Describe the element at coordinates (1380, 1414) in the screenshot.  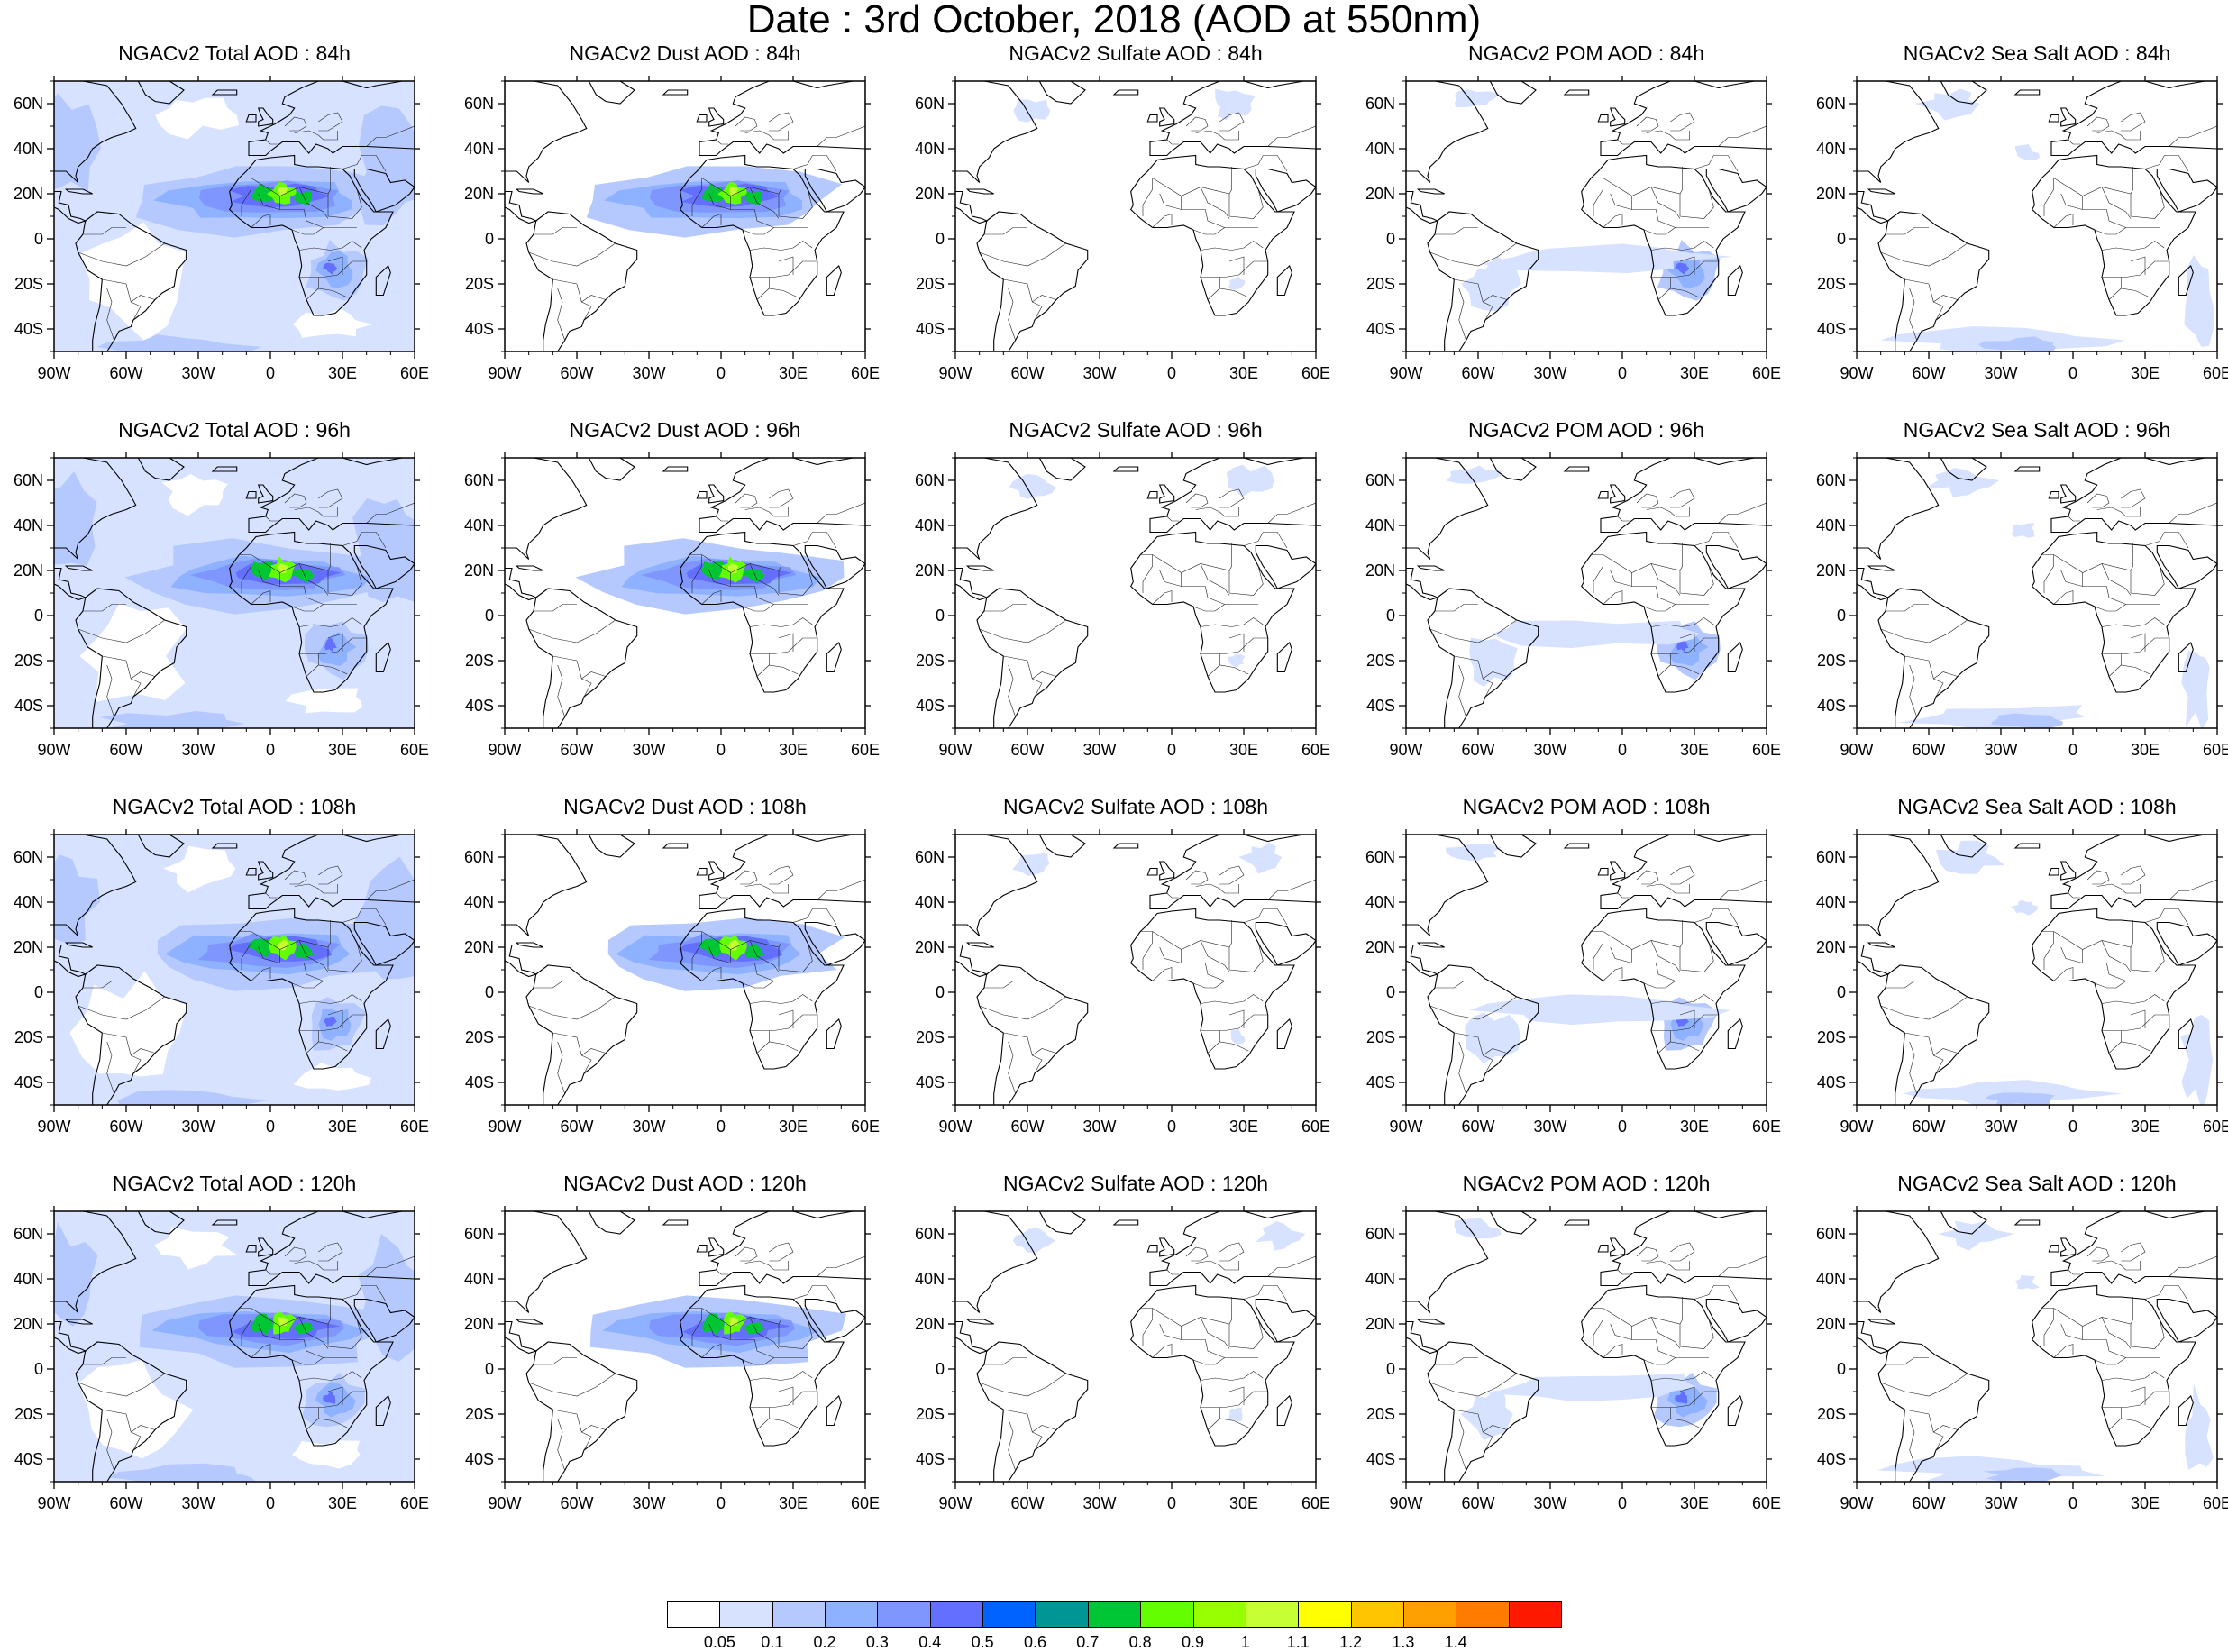
I see `y-tick-label: 20S` at that location.